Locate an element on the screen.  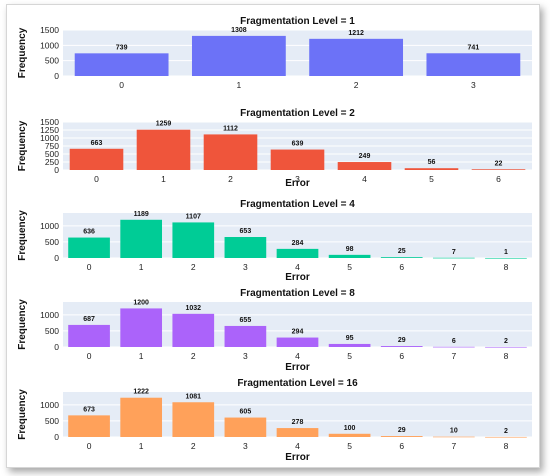
data-label: 22 is located at coordinates (499, 163).